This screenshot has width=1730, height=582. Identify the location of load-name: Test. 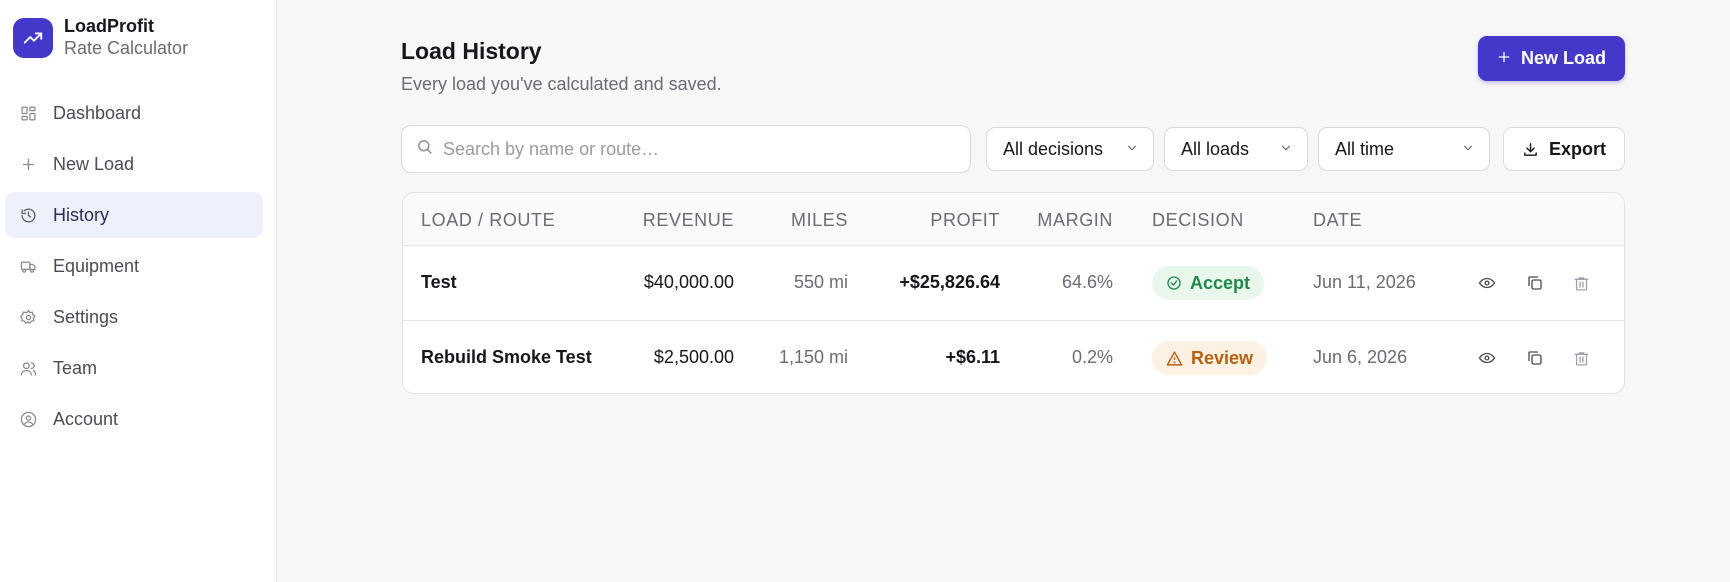
(439, 282).